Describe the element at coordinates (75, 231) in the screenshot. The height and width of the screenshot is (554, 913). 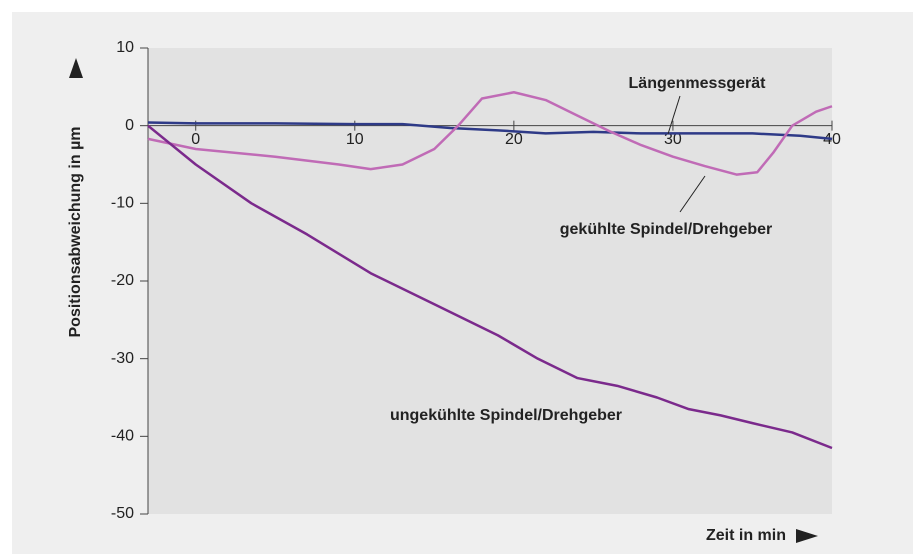
I see `y-axis-label: Positionsabweichung in µm` at that location.